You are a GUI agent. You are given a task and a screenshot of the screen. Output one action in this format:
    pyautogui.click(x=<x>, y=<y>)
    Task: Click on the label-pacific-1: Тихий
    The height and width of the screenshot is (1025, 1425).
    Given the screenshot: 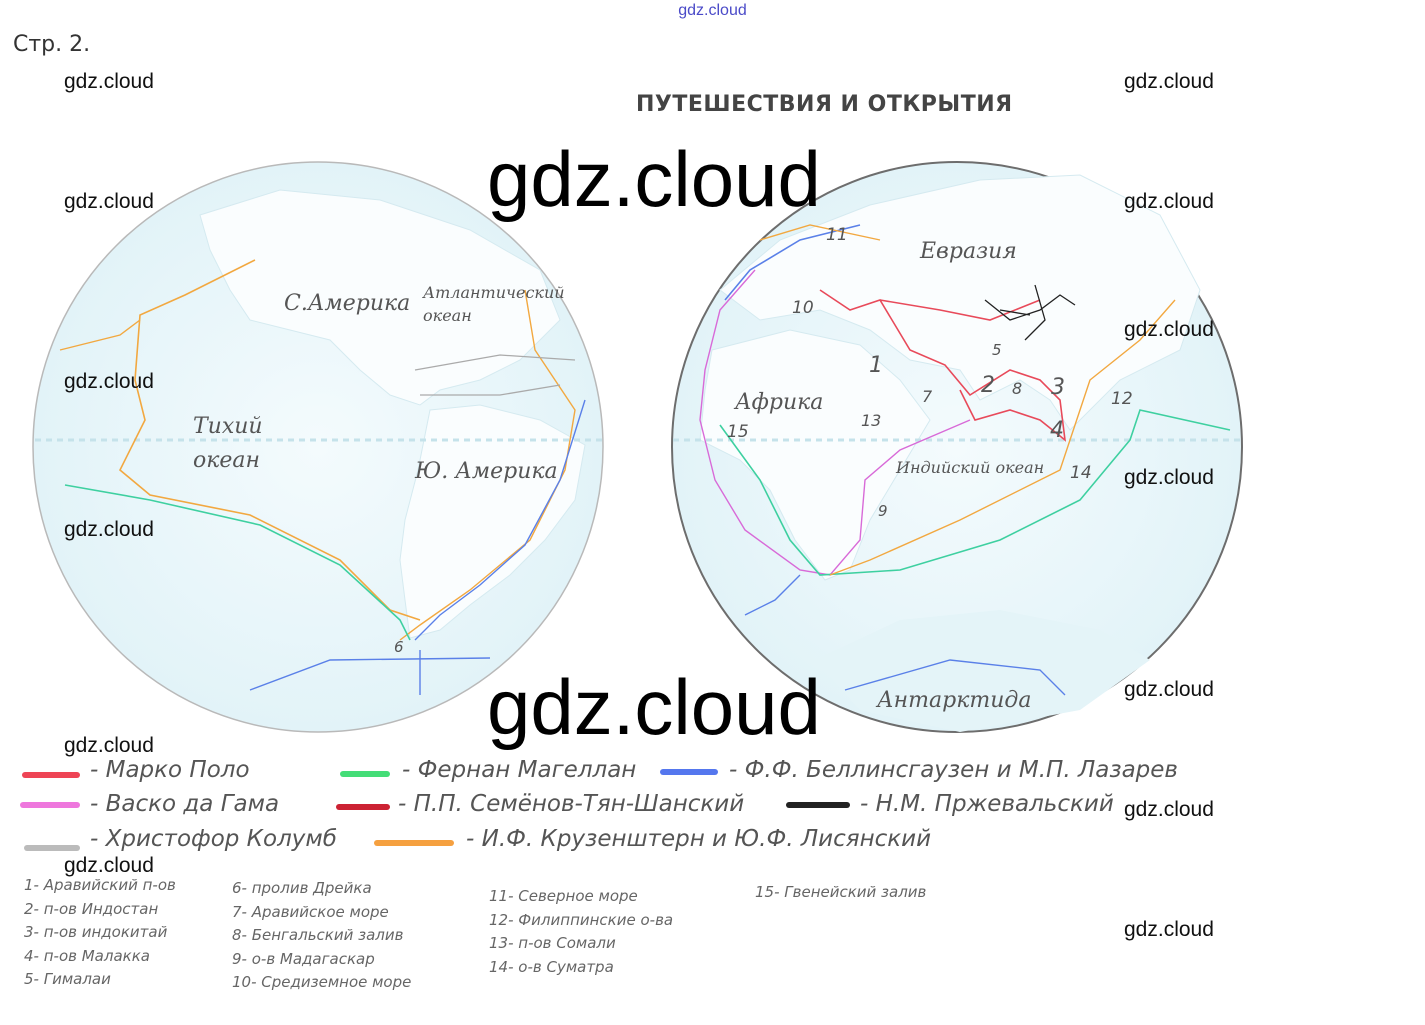 What is the action you would take?
    pyautogui.click(x=228, y=426)
    